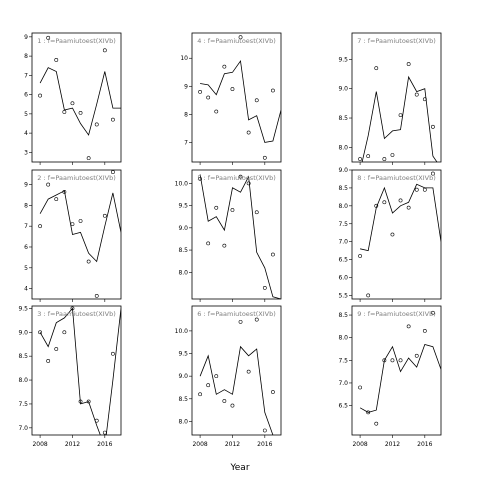  What do you see at coordinates (236, 178) in the screenshot?
I see `panel-title: 5 : f=Paamiutoest(XIVb)` at bounding box center [236, 178].